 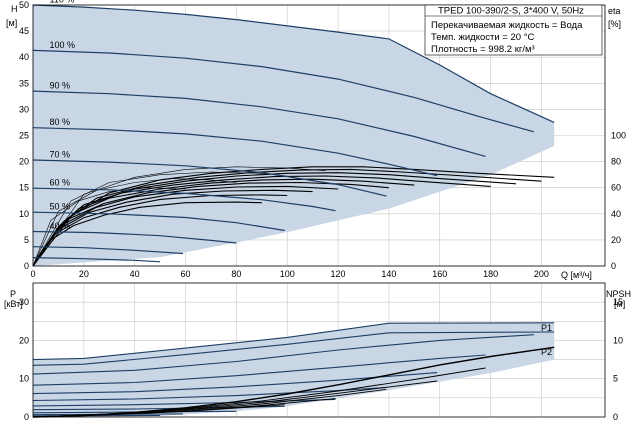 What do you see at coordinates (490, 274) in the screenshot?
I see `x-tick-label: 180` at bounding box center [490, 274].